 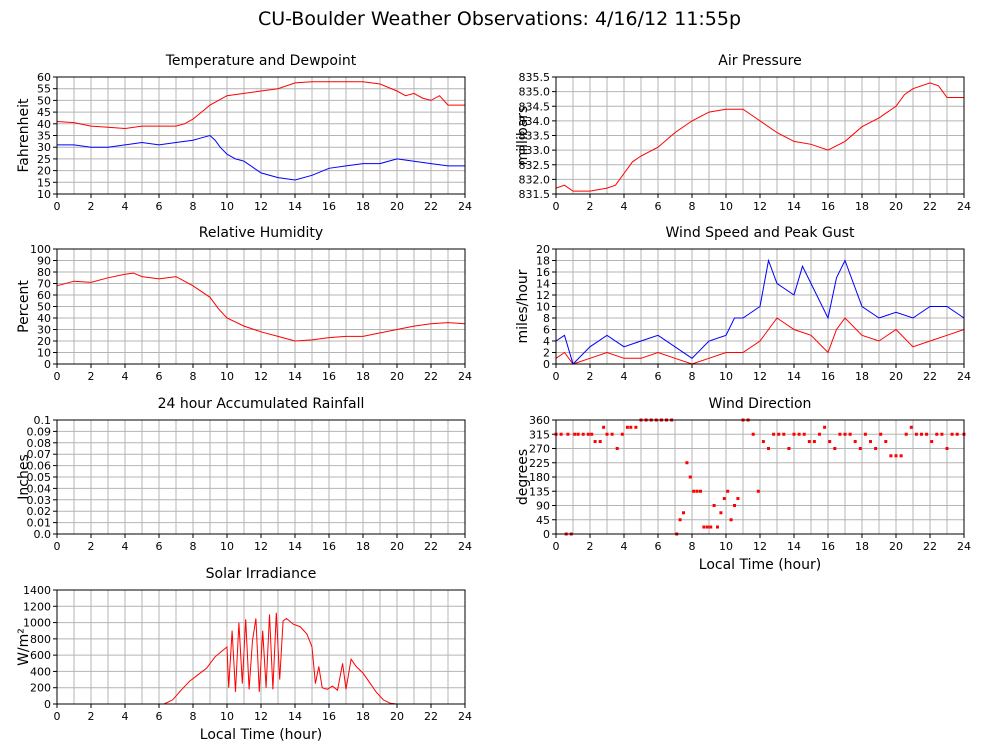 What do you see at coordinates (37, 623) in the screenshot?
I see `y-tick-label: 1000` at bounding box center [37, 623].